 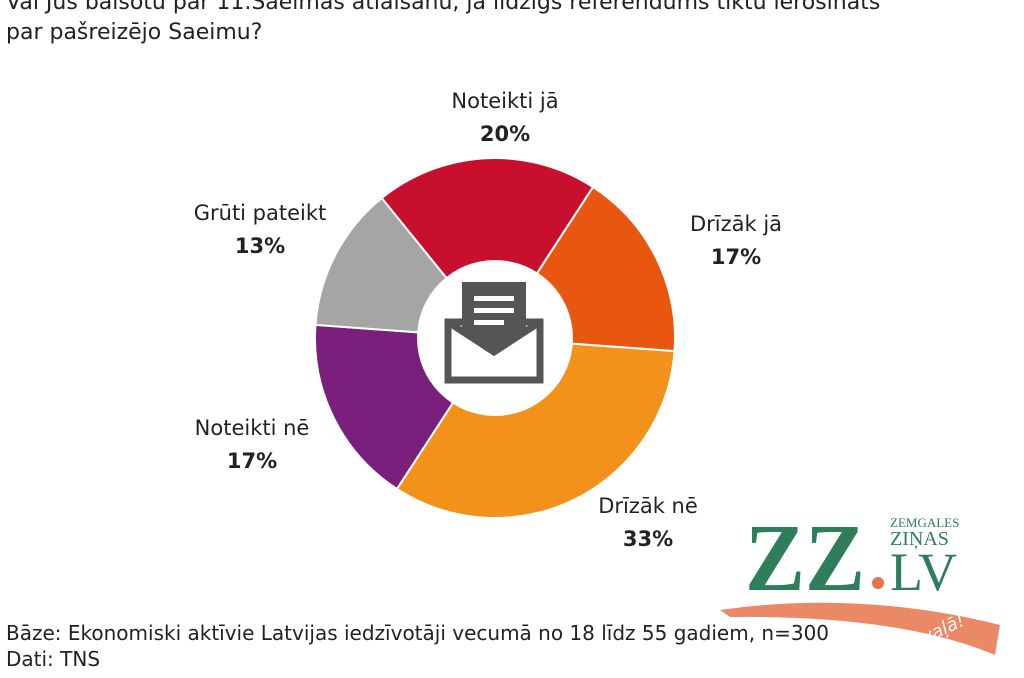 What do you see at coordinates (648, 523) in the screenshot?
I see `label-drizak-ne: Drīzāk nē 33%` at bounding box center [648, 523].